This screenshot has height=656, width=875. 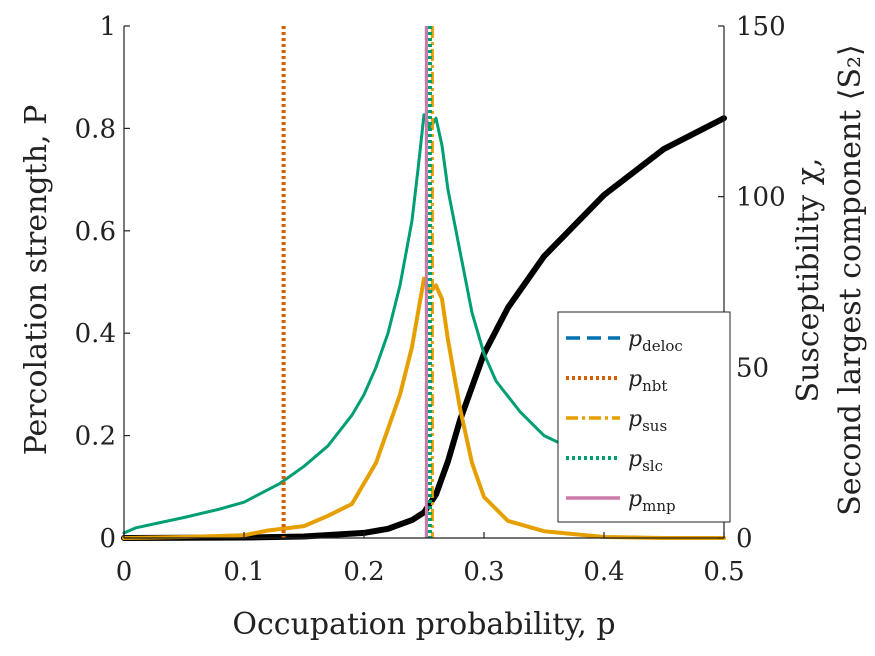 I want to click on x-tick-label: 0.3, so click(x=483, y=572).